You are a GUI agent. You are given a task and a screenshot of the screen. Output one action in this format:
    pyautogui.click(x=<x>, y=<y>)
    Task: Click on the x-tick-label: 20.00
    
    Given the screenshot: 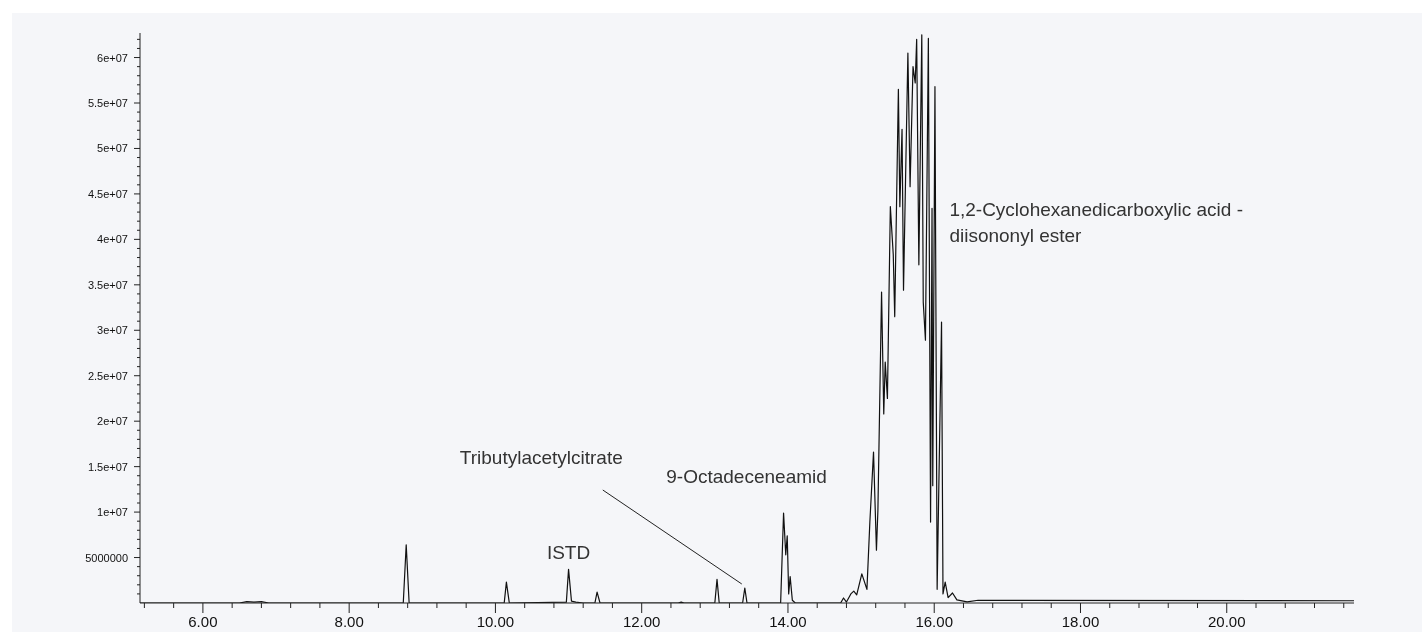 What is the action you would take?
    pyautogui.click(x=1226, y=621)
    